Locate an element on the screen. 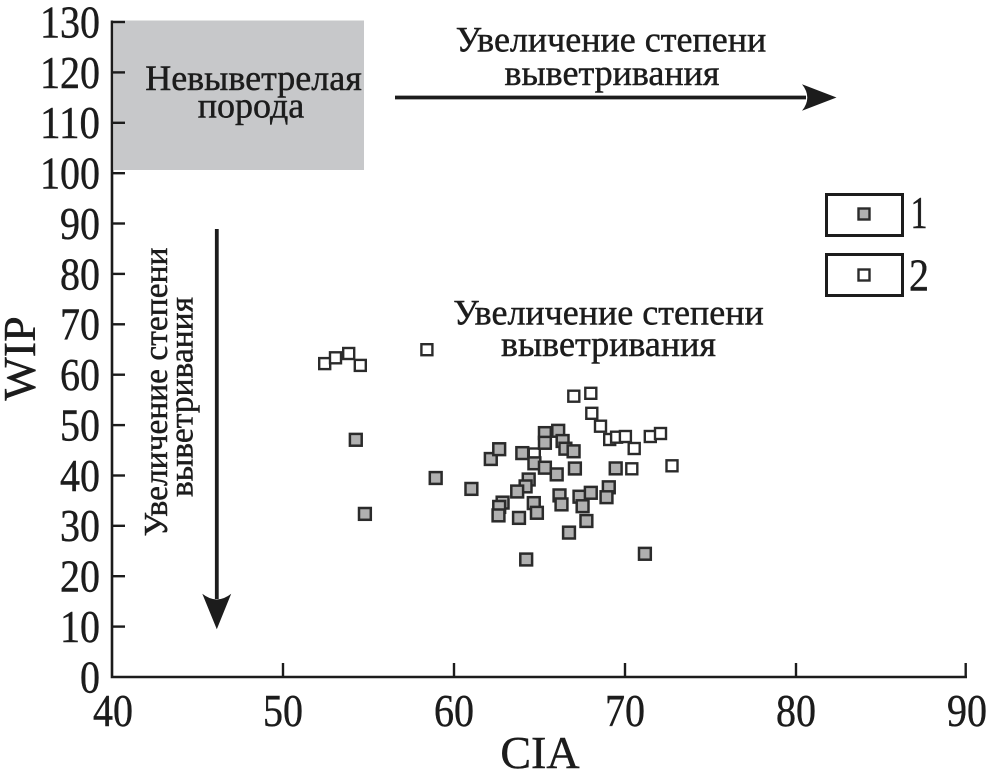 The image size is (988, 780). svg-text: 30 is located at coordinates (80, 525).